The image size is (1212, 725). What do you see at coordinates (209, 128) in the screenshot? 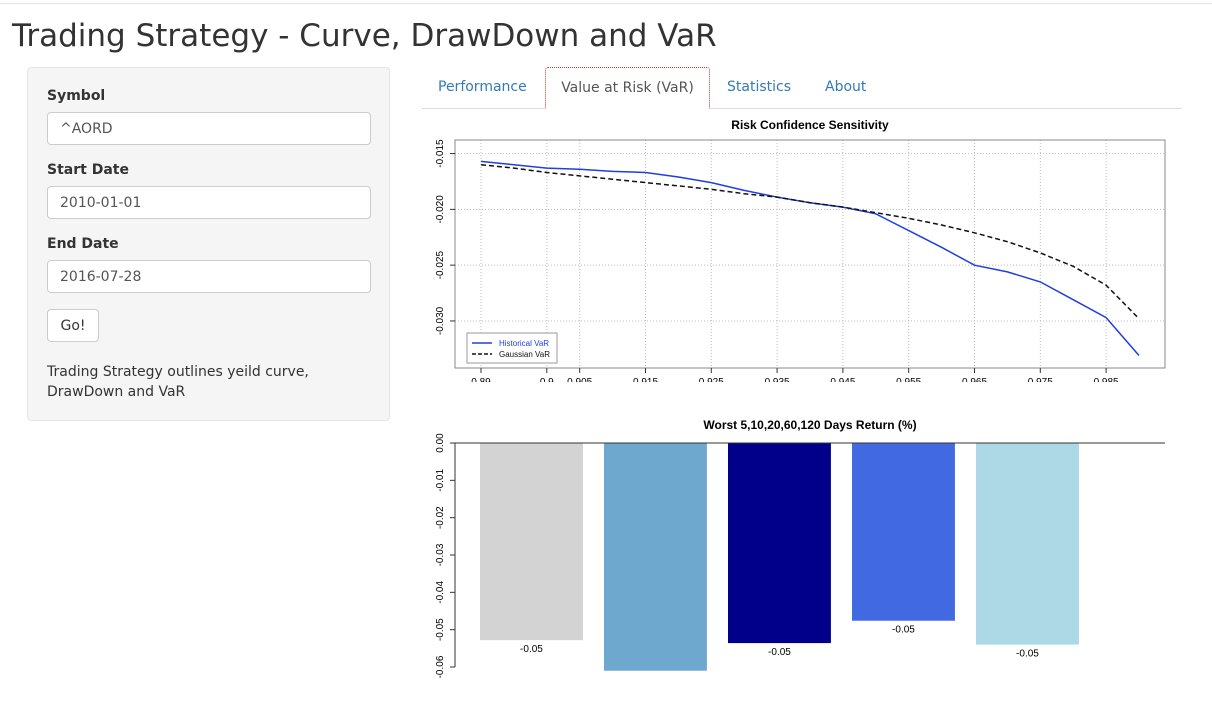
I see `symbol-input` at bounding box center [209, 128].